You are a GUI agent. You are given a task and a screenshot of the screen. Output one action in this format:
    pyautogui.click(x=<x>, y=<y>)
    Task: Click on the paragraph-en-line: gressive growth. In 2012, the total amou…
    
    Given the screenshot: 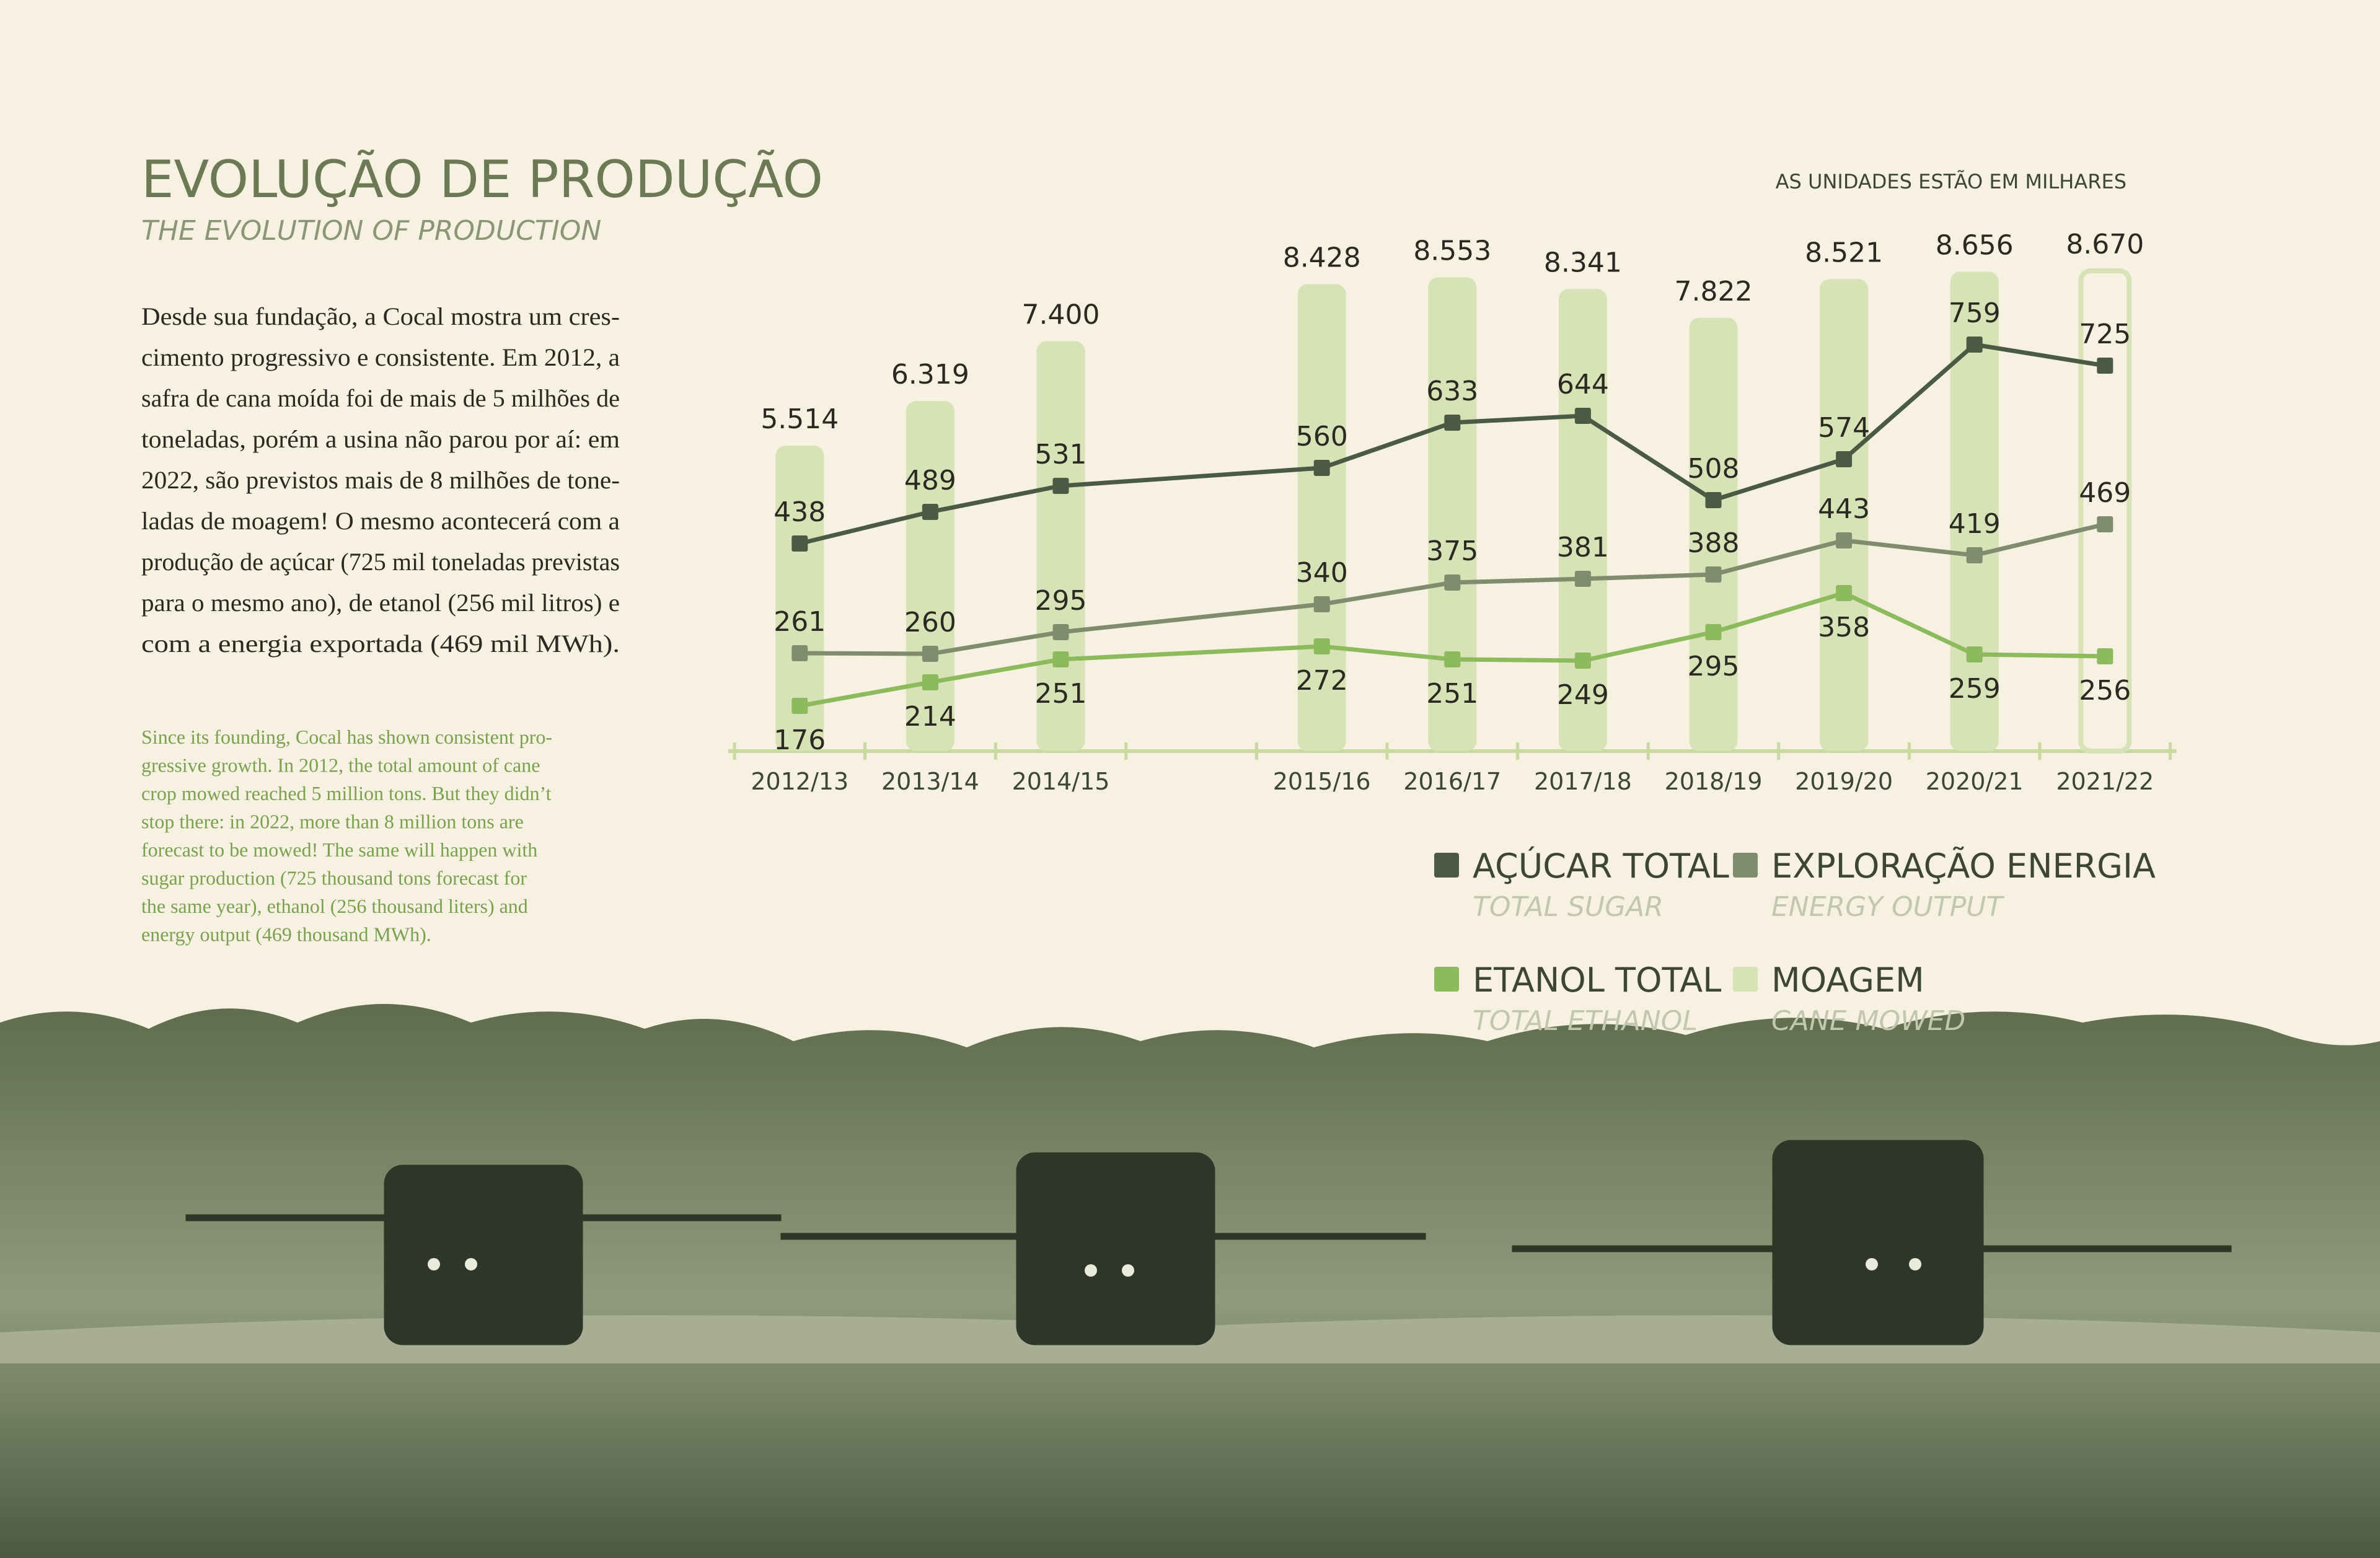 What is the action you would take?
    pyautogui.click(x=340, y=765)
    